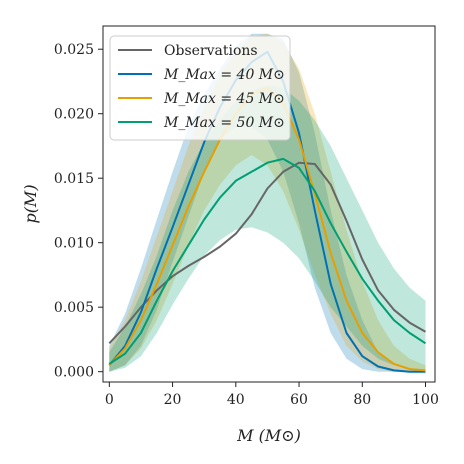  Describe the element at coordinates (30, 203) in the screenshot. I see `y-axis-label: p(M)` at that location.